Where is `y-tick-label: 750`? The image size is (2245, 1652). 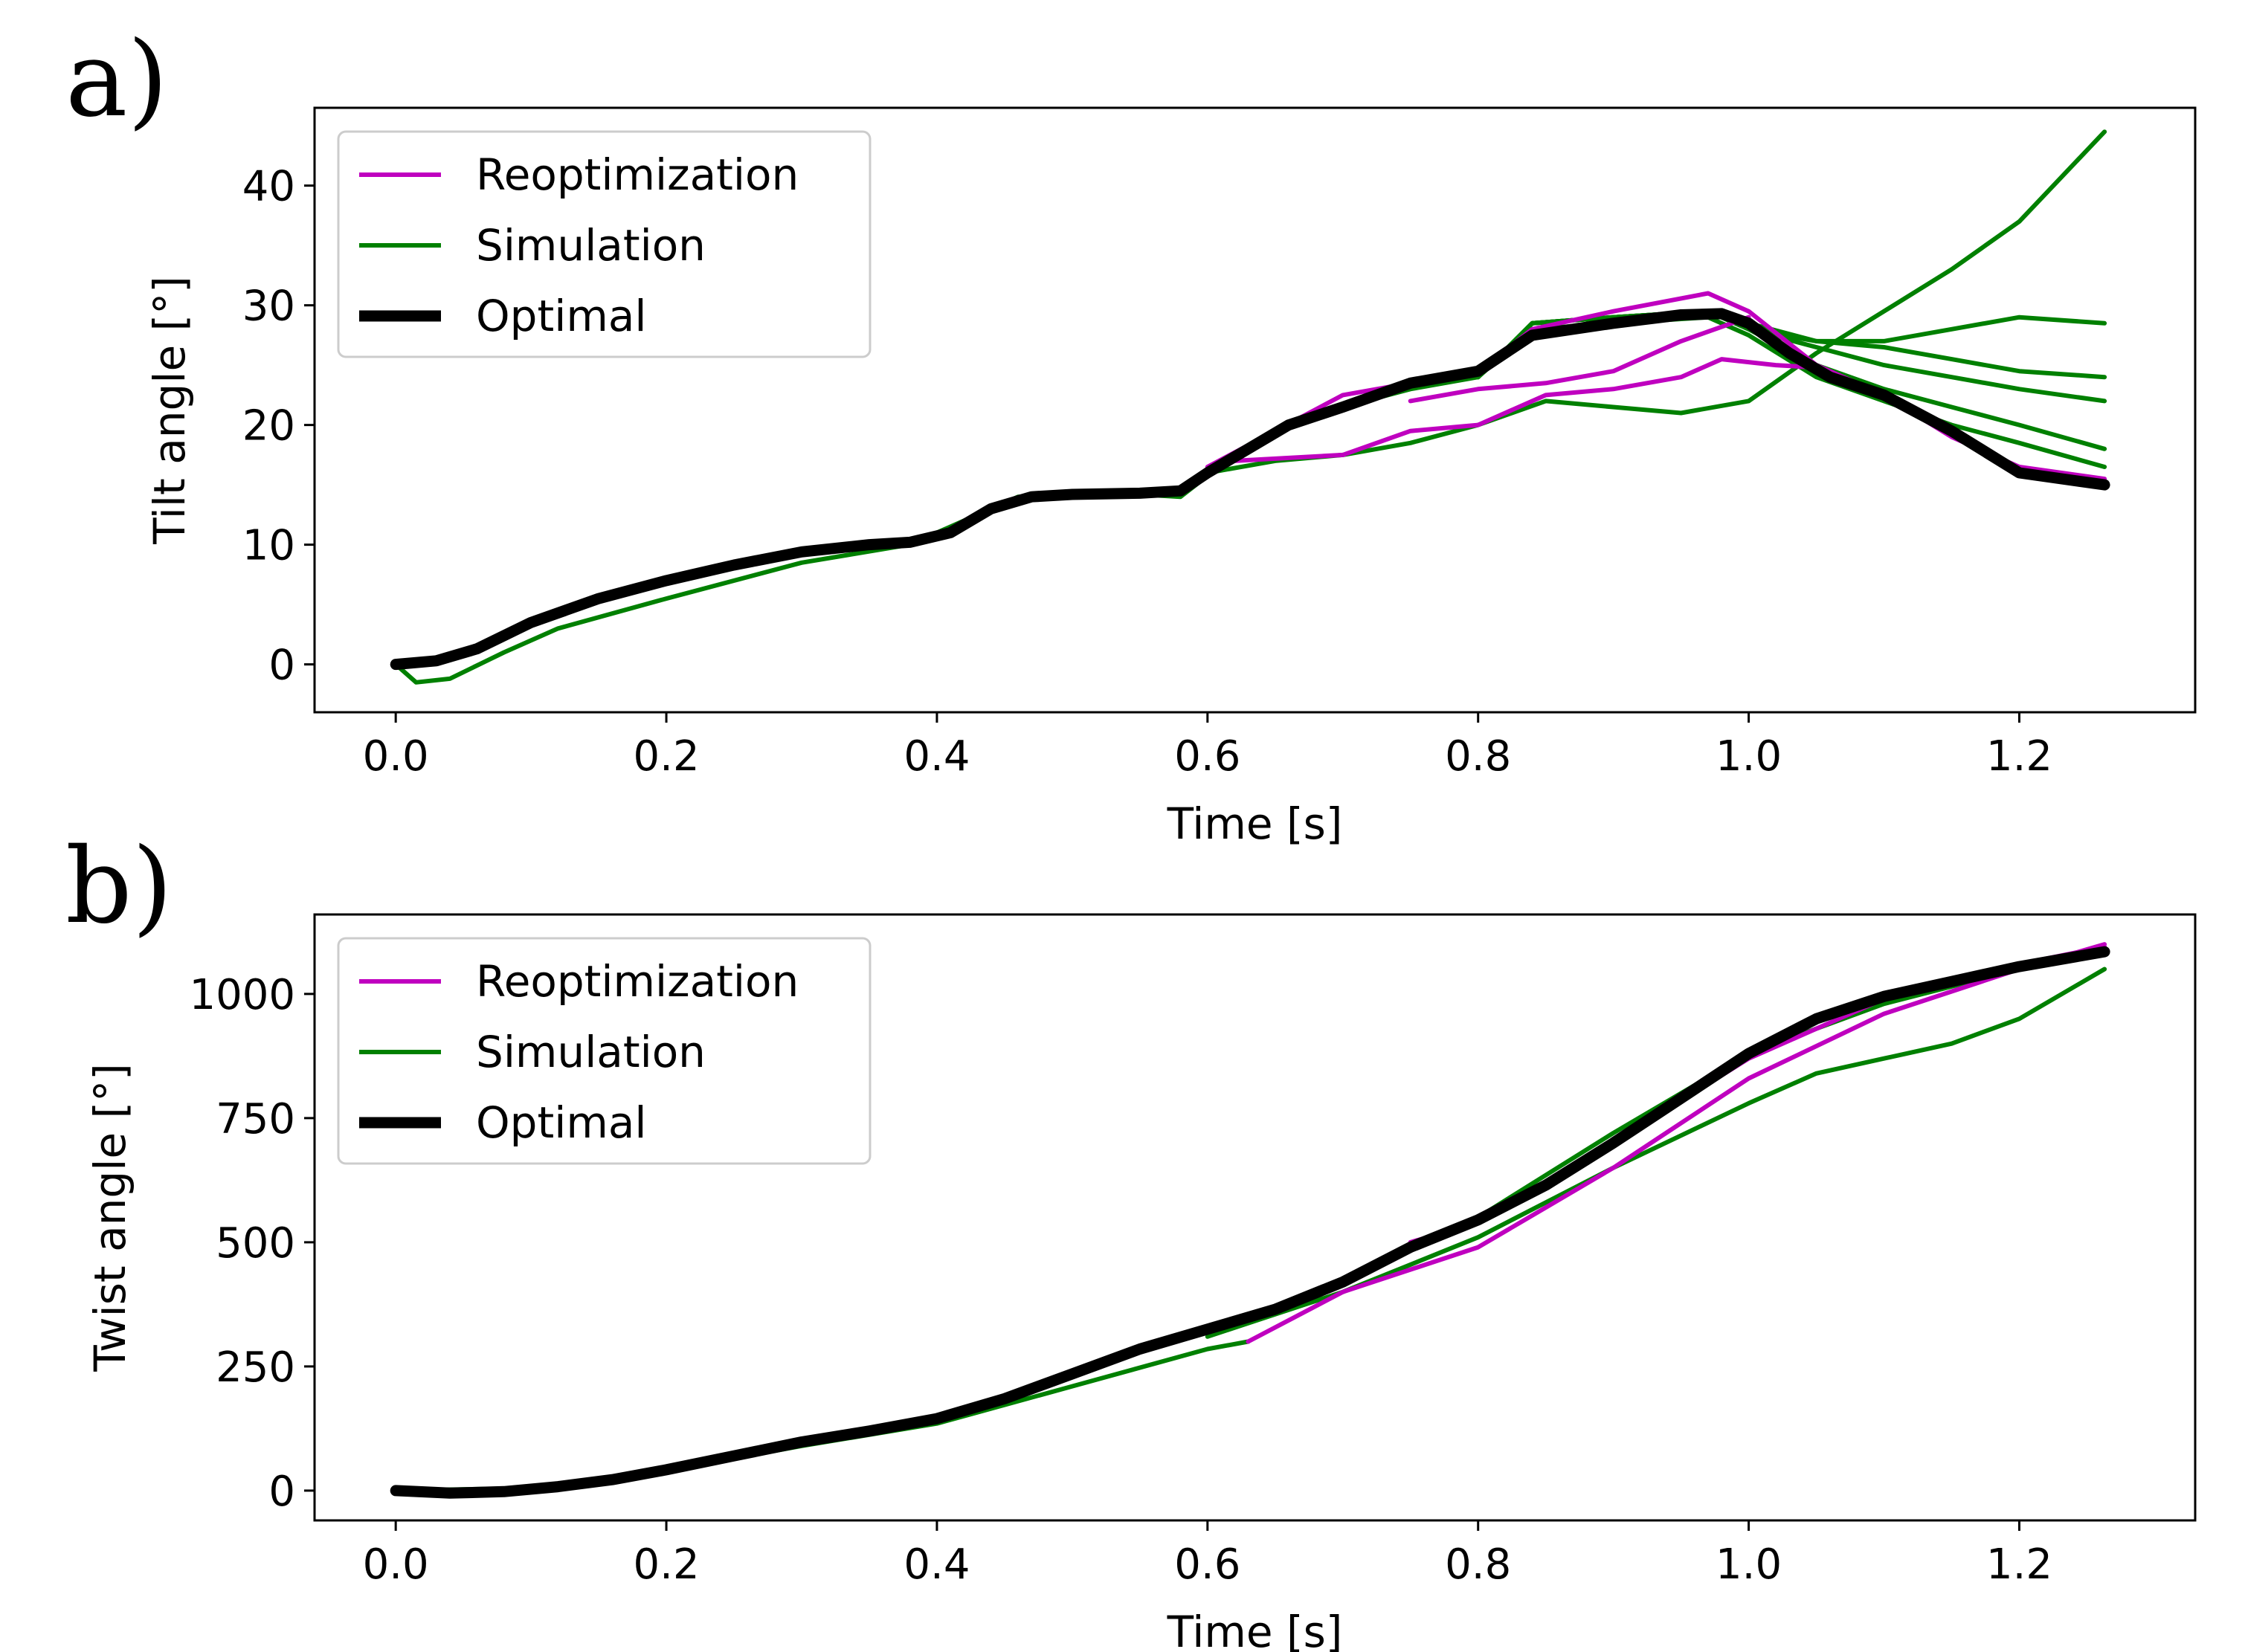 y-tick-label: 750 is located at coordinates (256, 1119).